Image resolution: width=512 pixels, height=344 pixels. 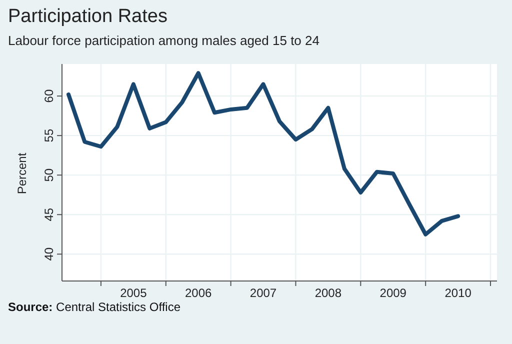 I want to click on y-tick-label: 50, so click(x=49, y=175).